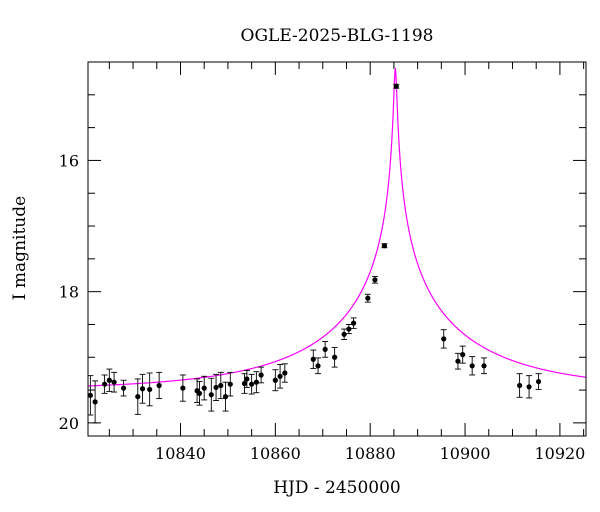  I want to click on x-tick-label: 10880, so click(370, 453).